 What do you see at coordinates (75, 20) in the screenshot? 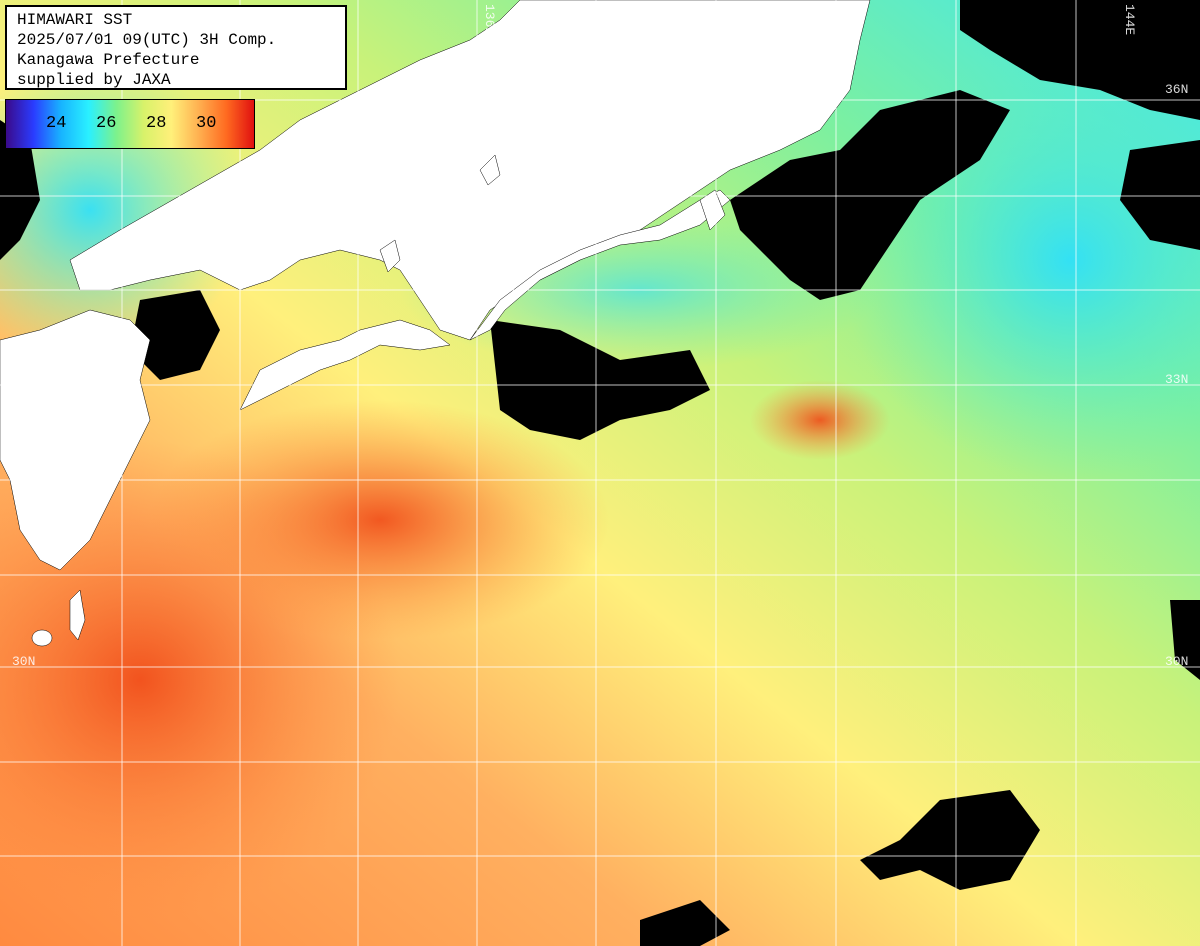
I see `info-title: HIMAWARI SST` at bounding box center [75, 20].